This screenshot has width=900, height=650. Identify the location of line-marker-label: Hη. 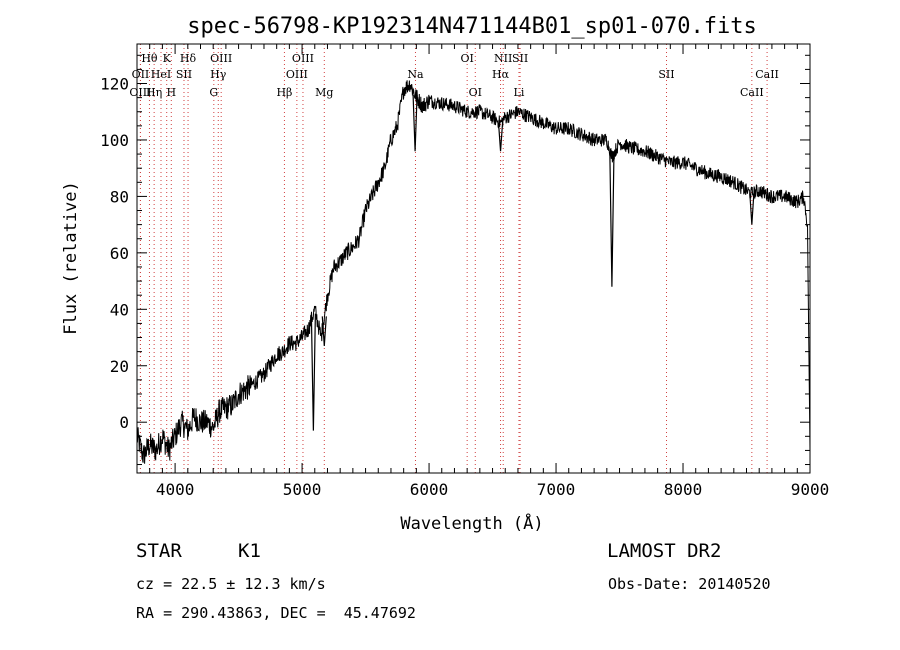
(154, 92).